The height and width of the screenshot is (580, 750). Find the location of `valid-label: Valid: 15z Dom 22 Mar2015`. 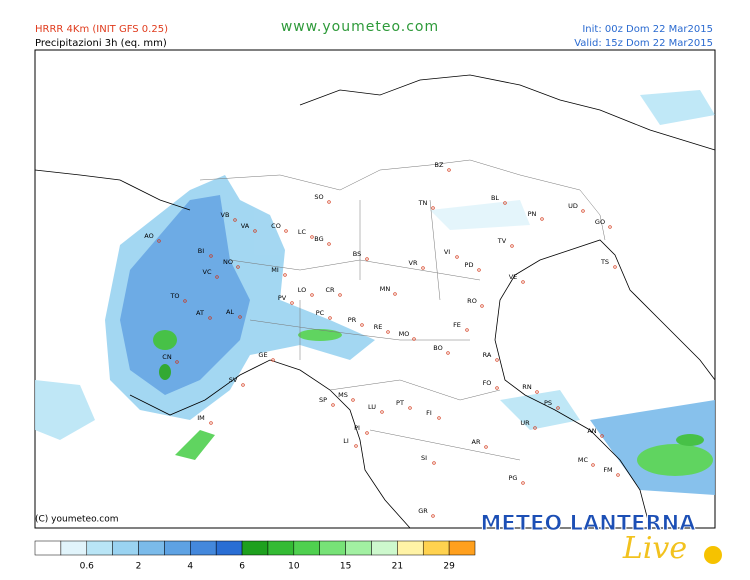

valid-label: Valid: 15z Dom 22 Mar2015 is located at coordinates (643, 43).